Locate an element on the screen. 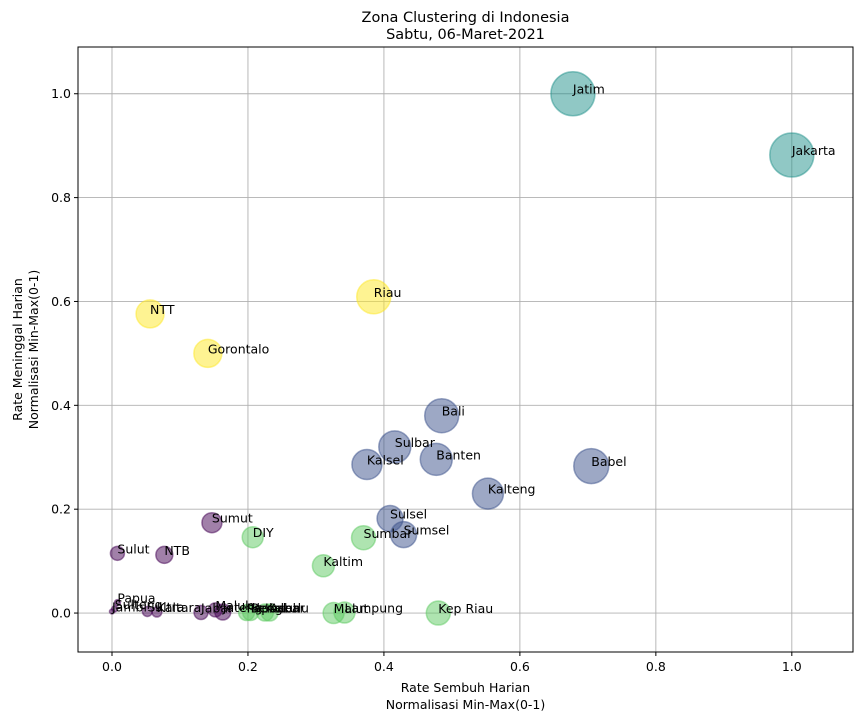 This screenshot has width=862, height=721. x-tick-label: 0.2 is located at coordinates (248, 666).